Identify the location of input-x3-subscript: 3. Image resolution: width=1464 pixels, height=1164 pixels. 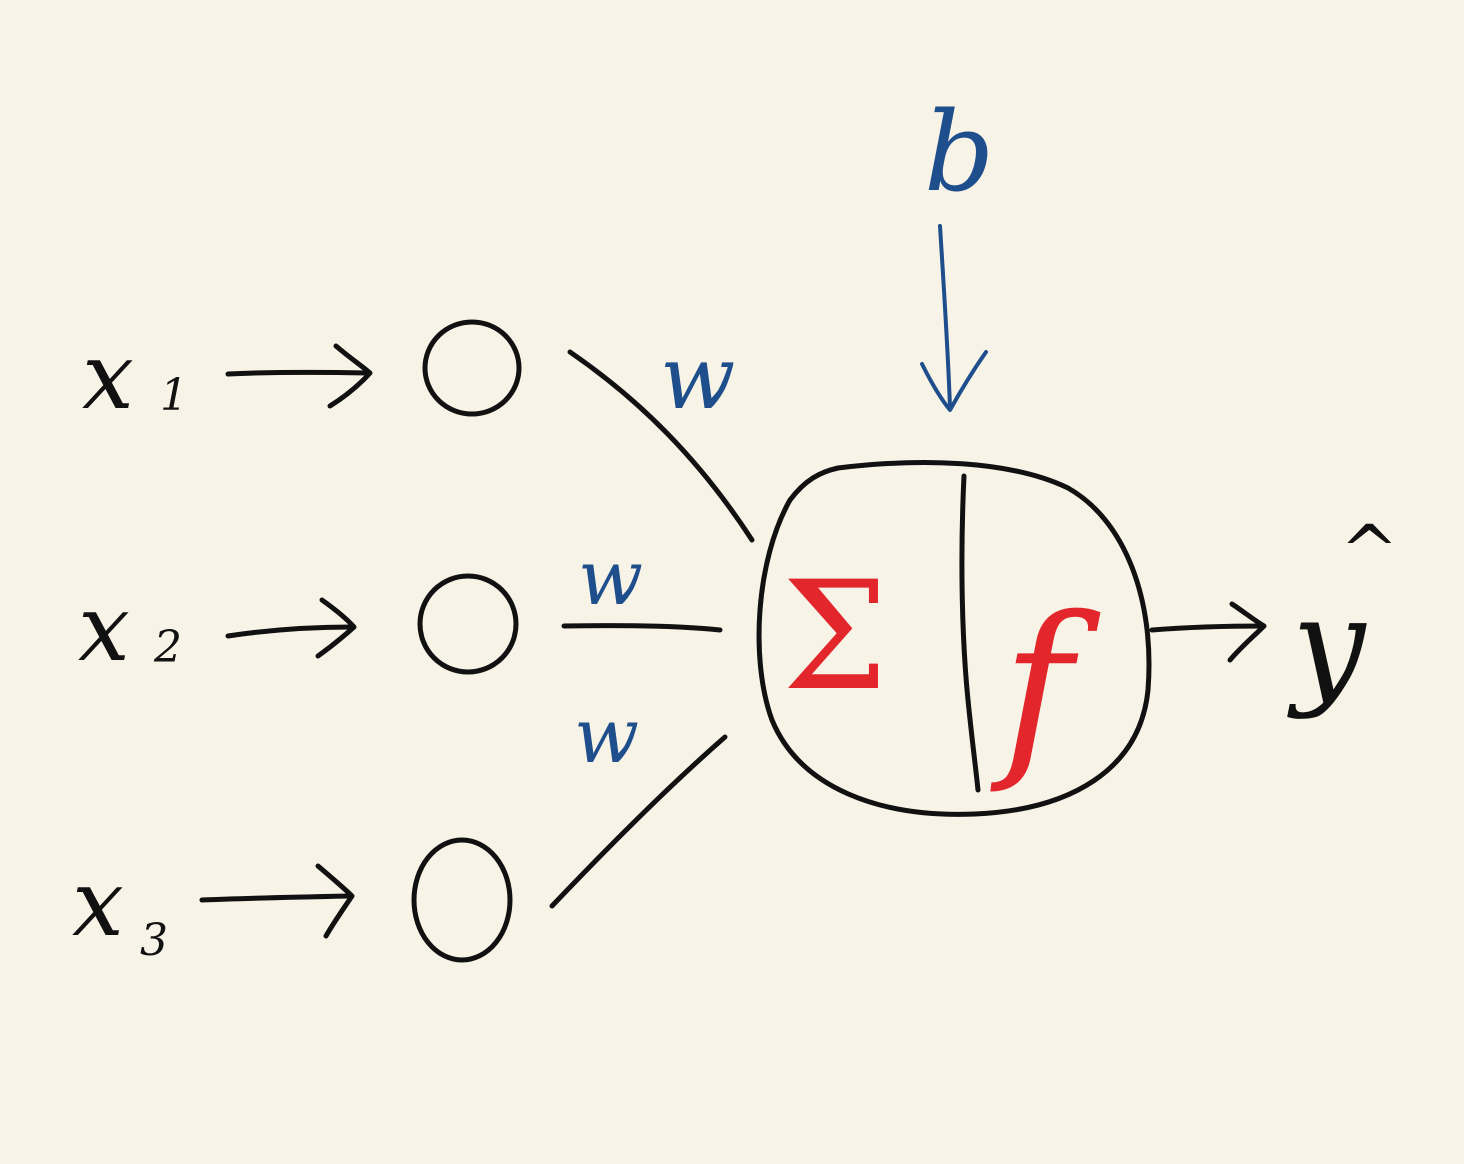
(154, 940).